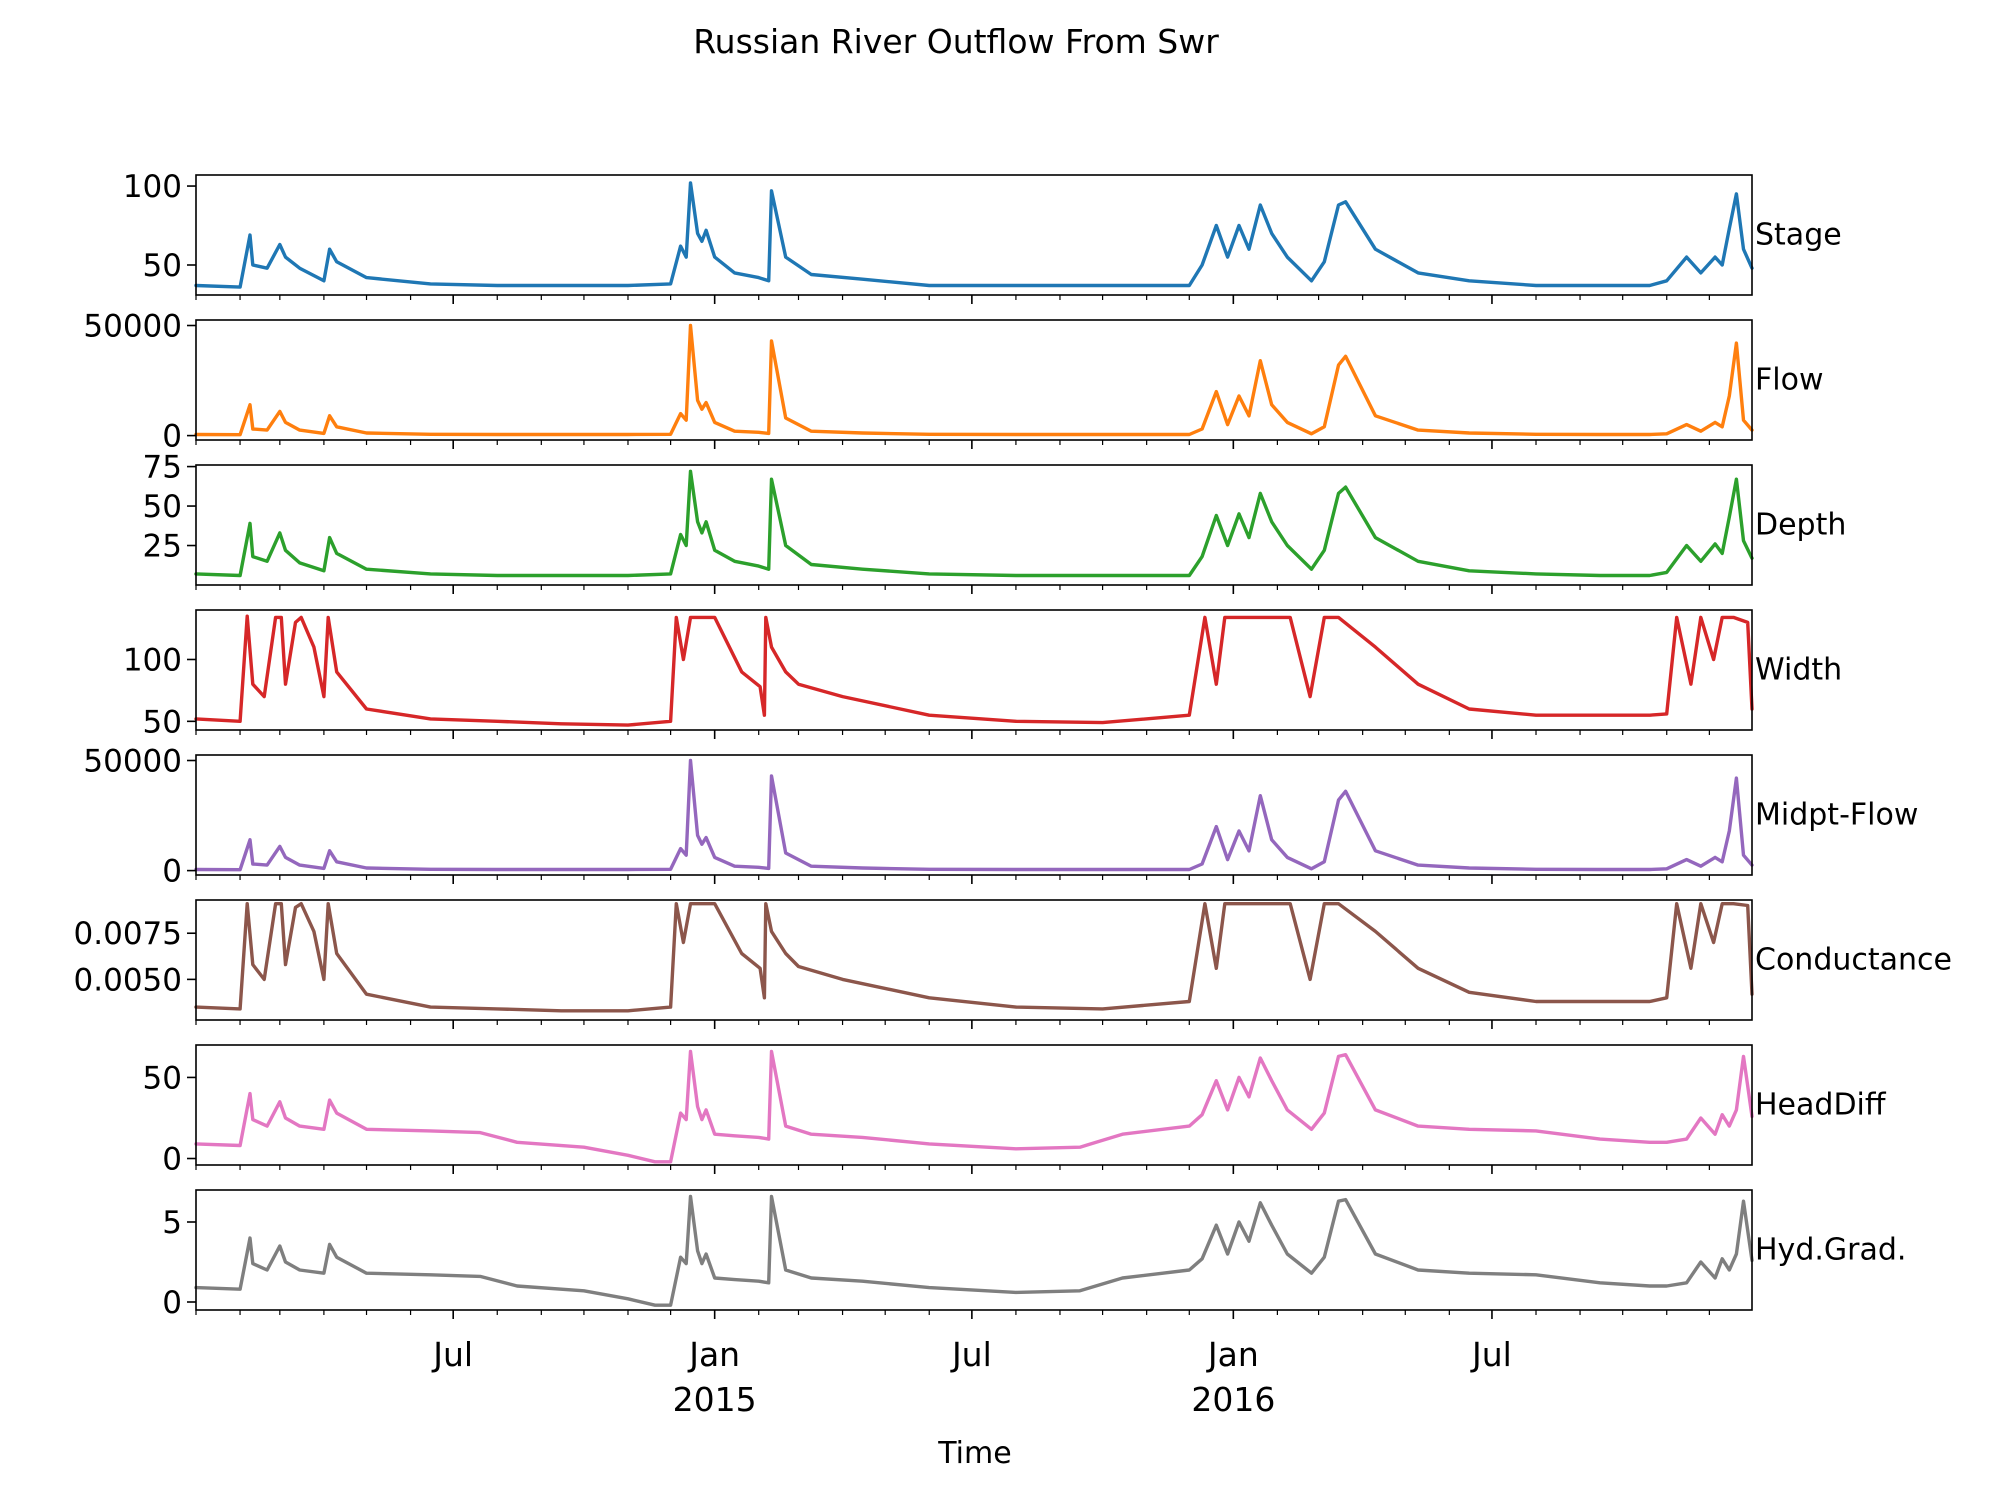  Describe the element at coordinates (1836, 815) in the screenshot. I see `series-label: Midpt-Flow` at that location.